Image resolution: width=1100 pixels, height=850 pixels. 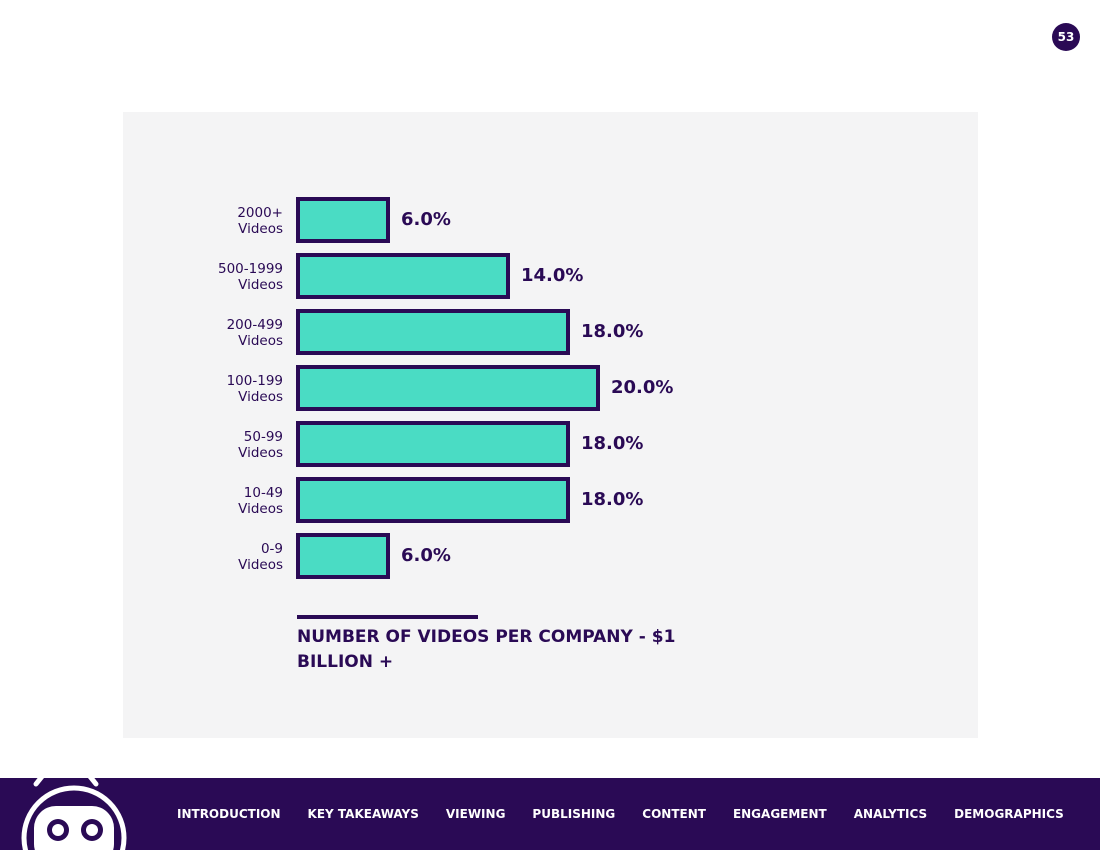 I want to click on category-label: 50-99 Videos, so click(x=260, y=445).